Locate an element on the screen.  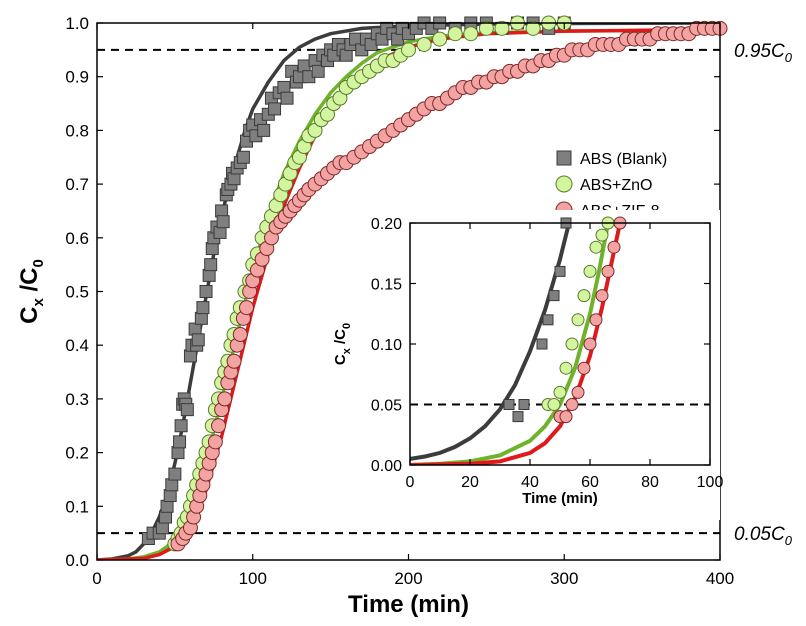
x-axis-title: Time (min) is located at coordinates (408, 604).